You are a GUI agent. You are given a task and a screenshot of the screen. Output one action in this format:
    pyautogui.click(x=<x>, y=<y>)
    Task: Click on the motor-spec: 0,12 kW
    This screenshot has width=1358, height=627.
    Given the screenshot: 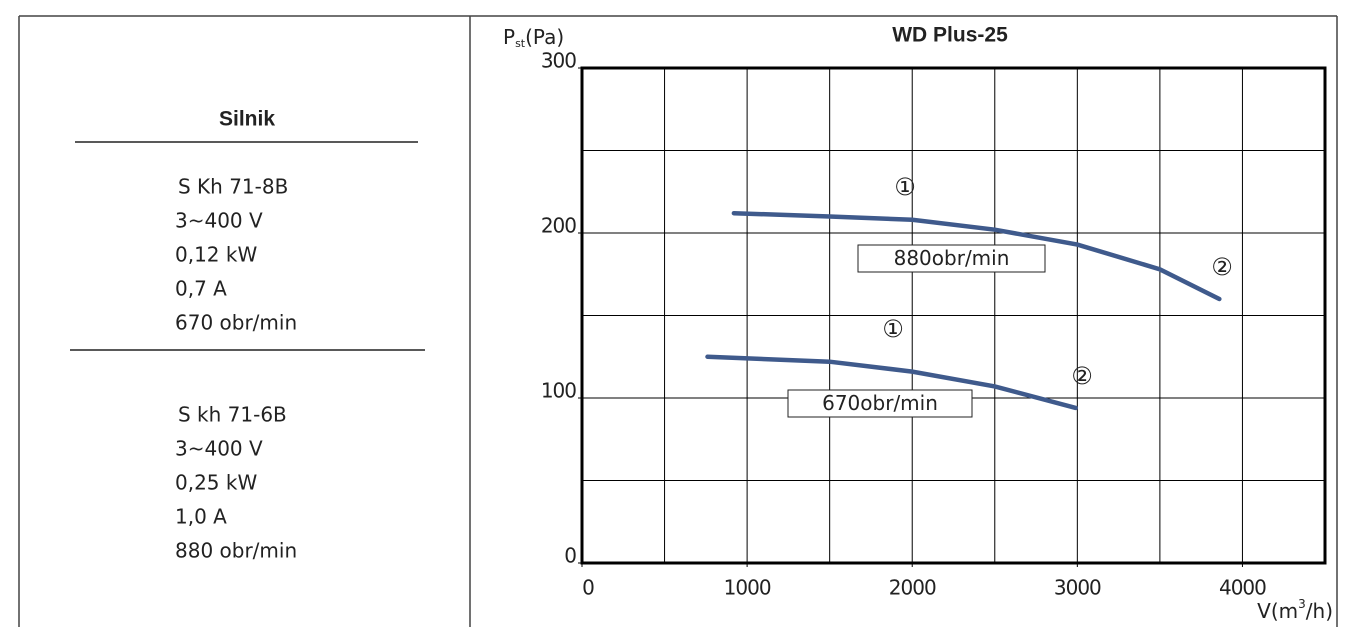 What is the action you would take?
    pyautogui.click(x=216, y=255)
    